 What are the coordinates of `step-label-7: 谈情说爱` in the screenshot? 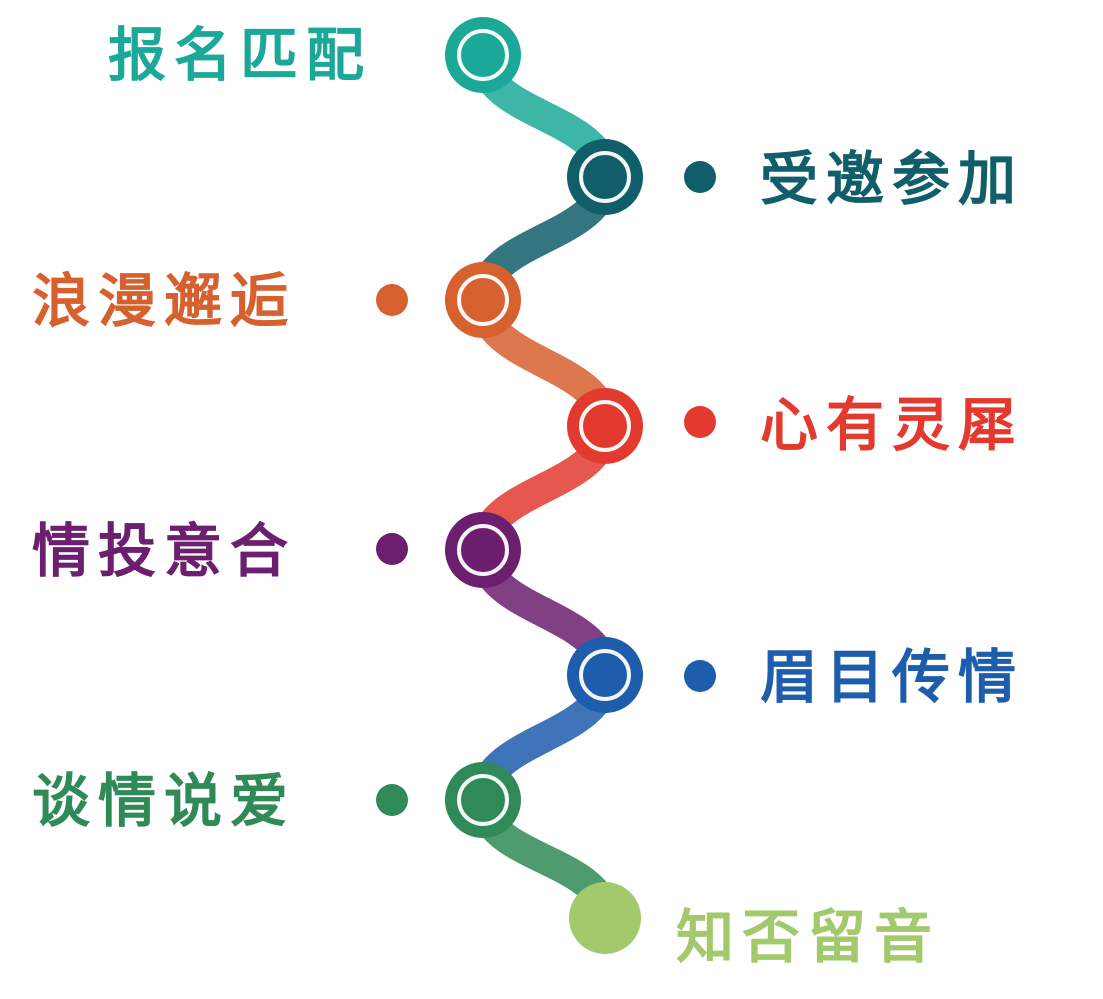 It's located at (164, 801).